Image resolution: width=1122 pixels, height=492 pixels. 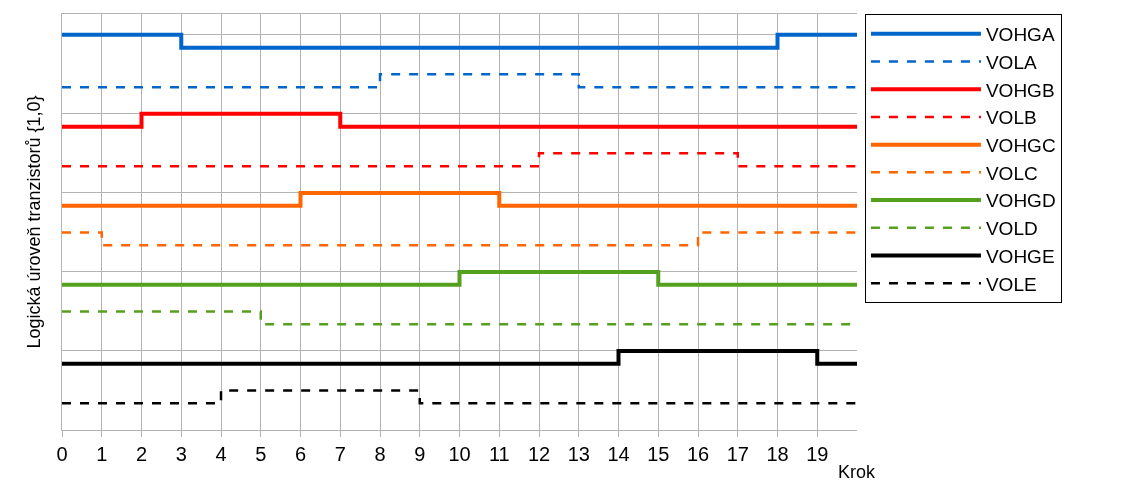 What do you see at coordinates (1020, 201) in the screenshot?
I see `text: VOHGD` at bounding box center [1020, 201].